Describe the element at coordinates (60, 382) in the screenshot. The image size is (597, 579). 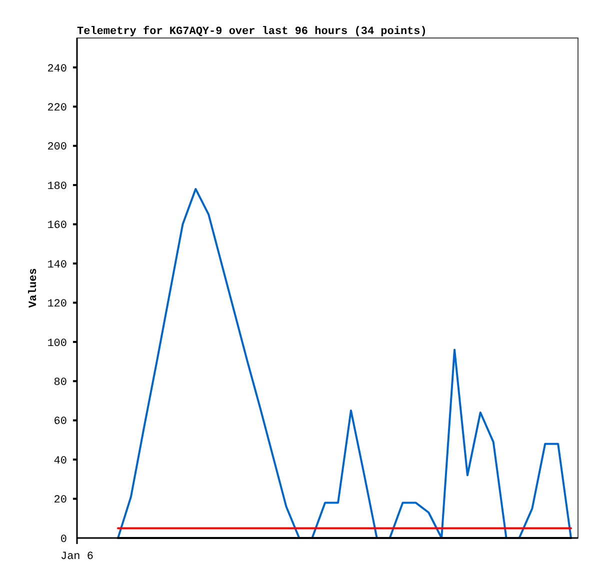
I see `y-tick-label: 80` at that location.